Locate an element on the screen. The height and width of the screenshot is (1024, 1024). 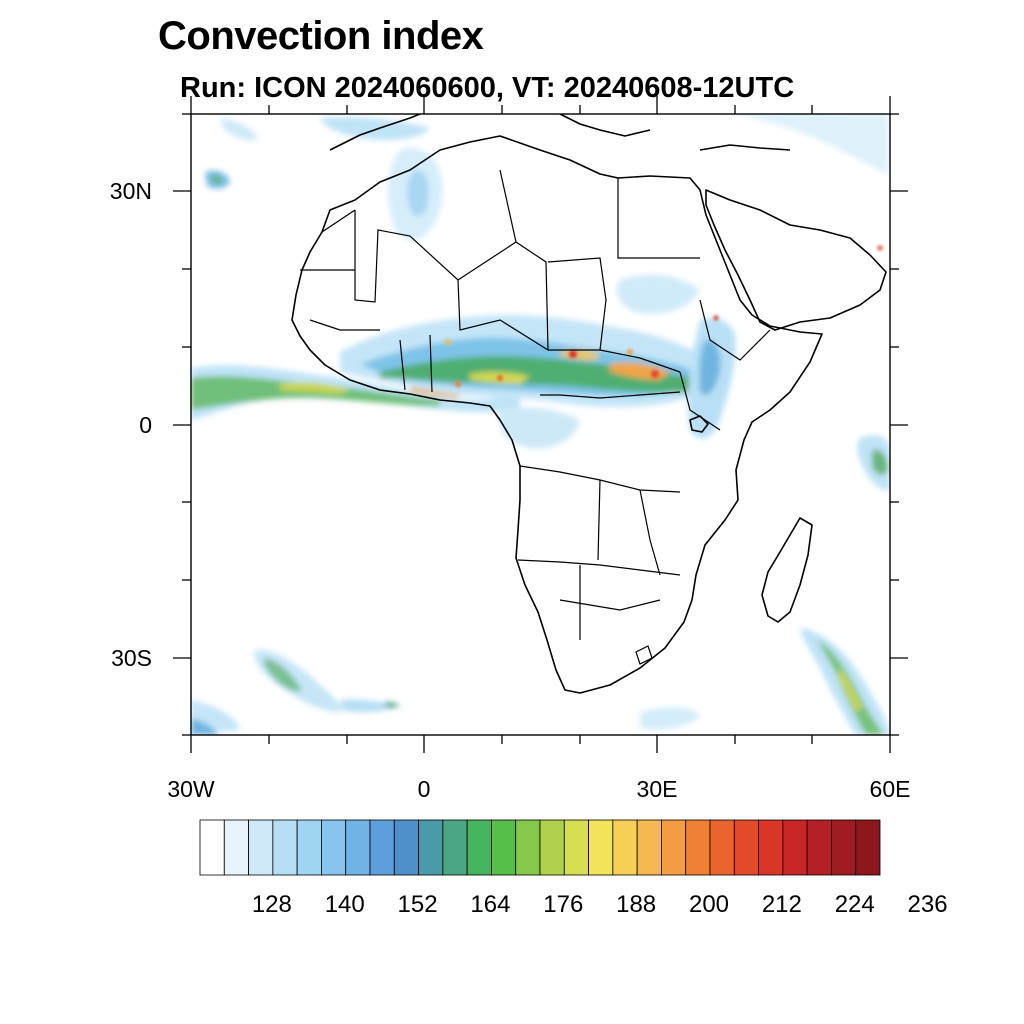
colorbar-label: 212 is located at coordinates (782, 904).